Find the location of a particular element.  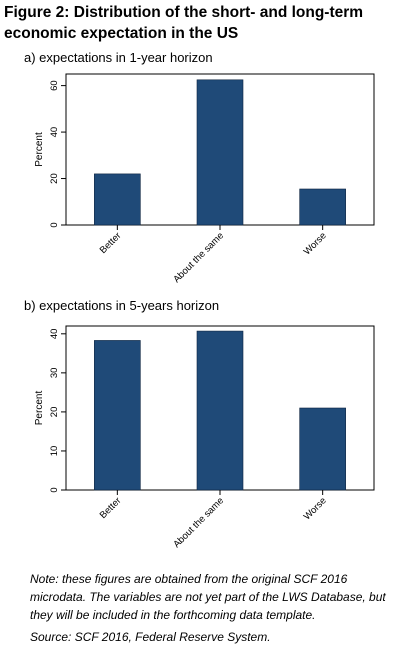

panel-a-label: a) expectations in 1-year horizon is located at coordinates (118, 57).